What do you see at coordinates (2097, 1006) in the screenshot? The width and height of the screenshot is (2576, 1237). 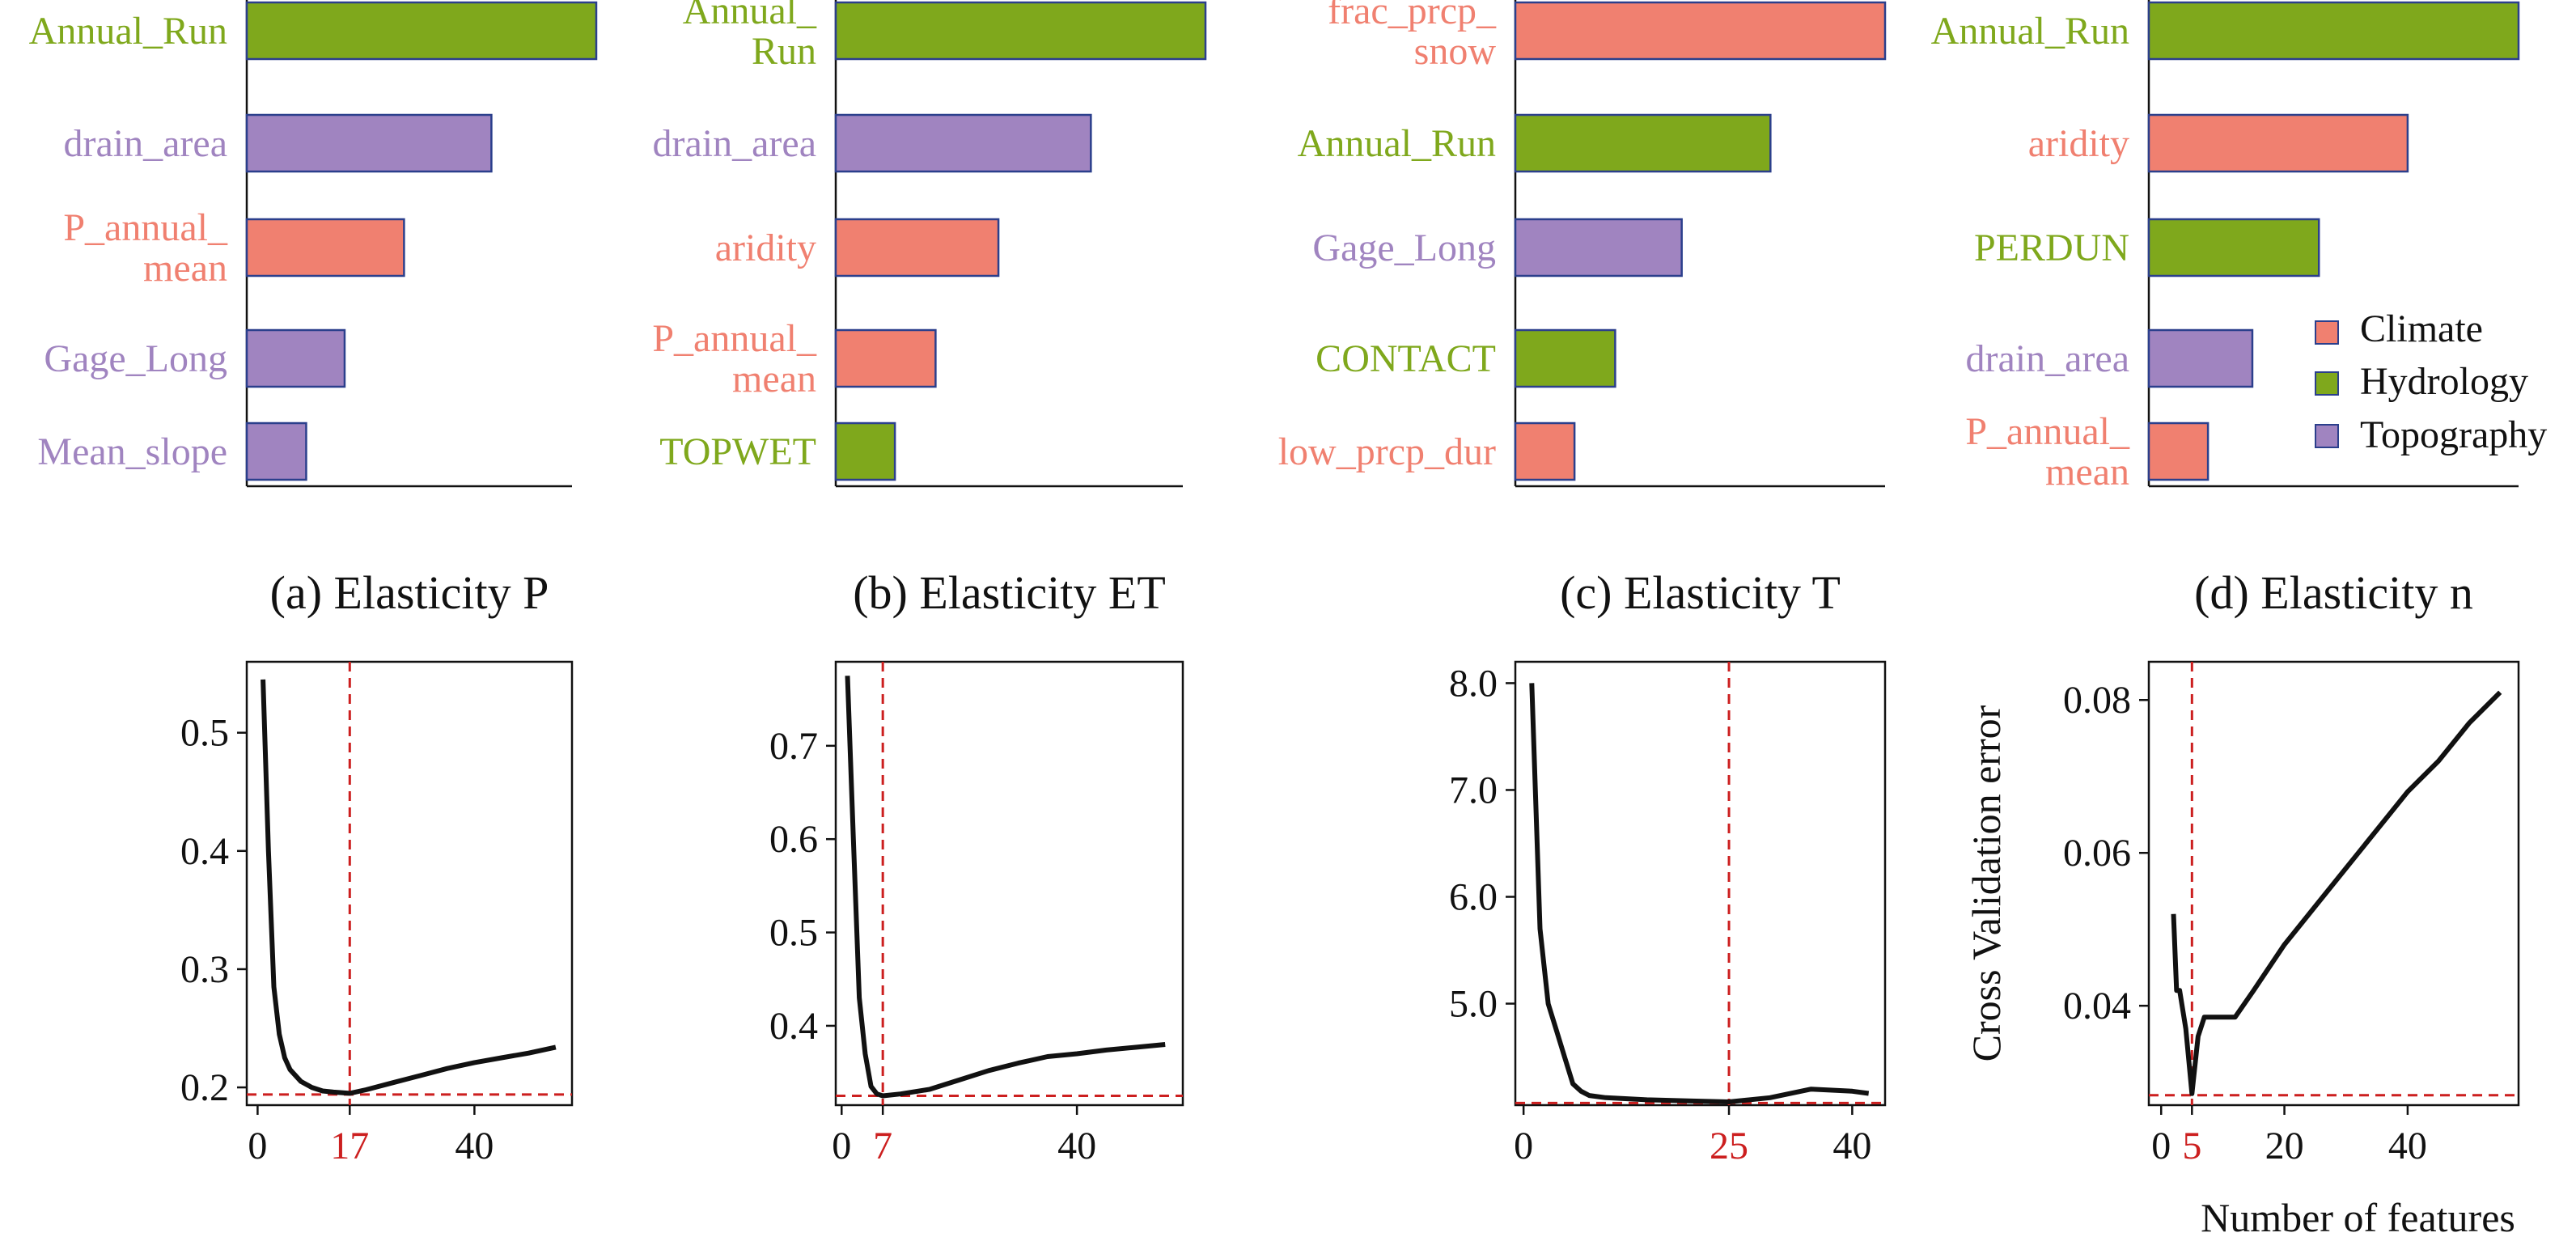 I see `y-tick-label: 0.04` at bounding box center [2097, 1006].